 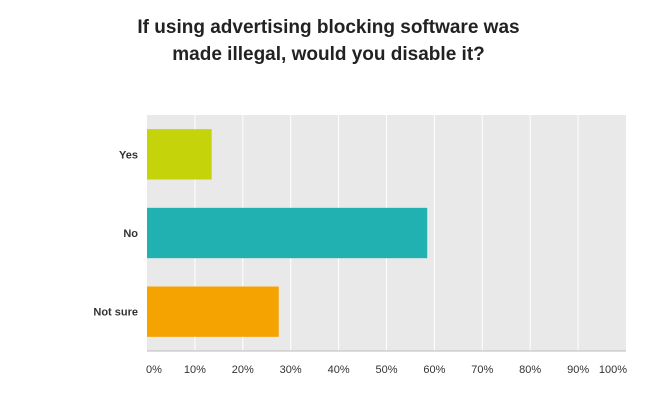 I want to click on x-tick-label: 70%, so click(x=482, y=370).